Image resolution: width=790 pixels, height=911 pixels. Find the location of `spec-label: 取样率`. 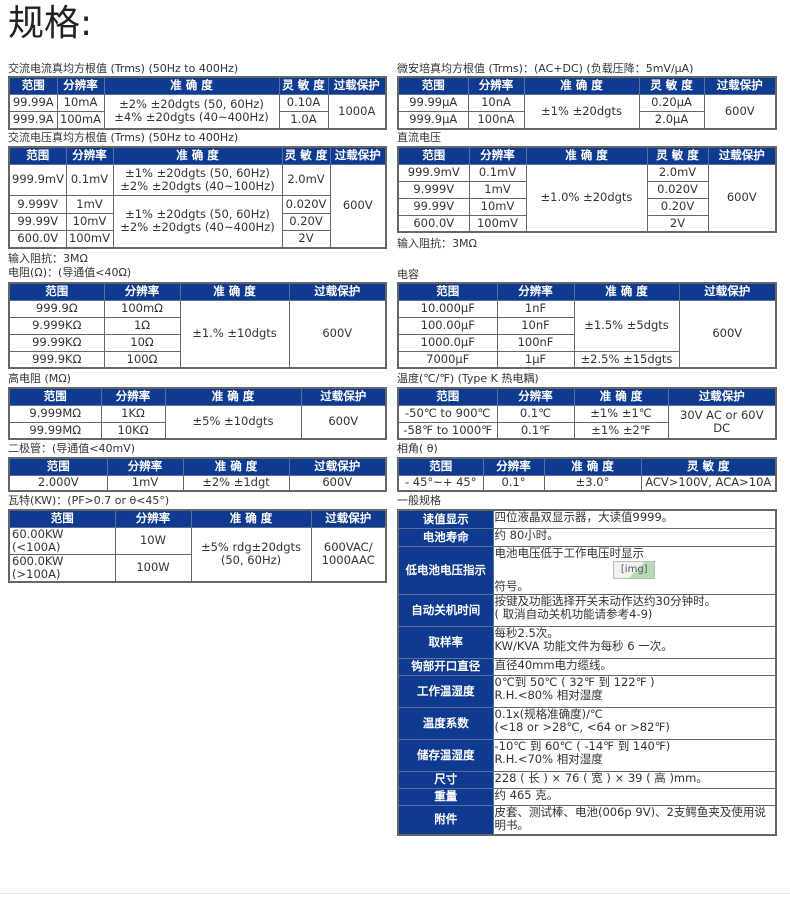

spec-label: 取样率 is located at coordinates (445, 642).